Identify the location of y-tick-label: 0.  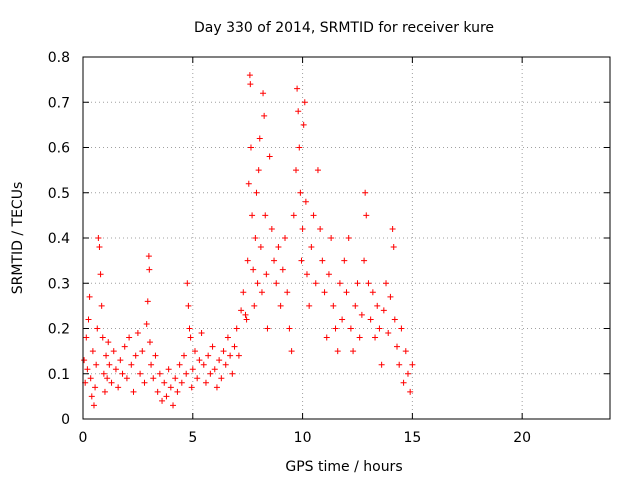
(65, 420).